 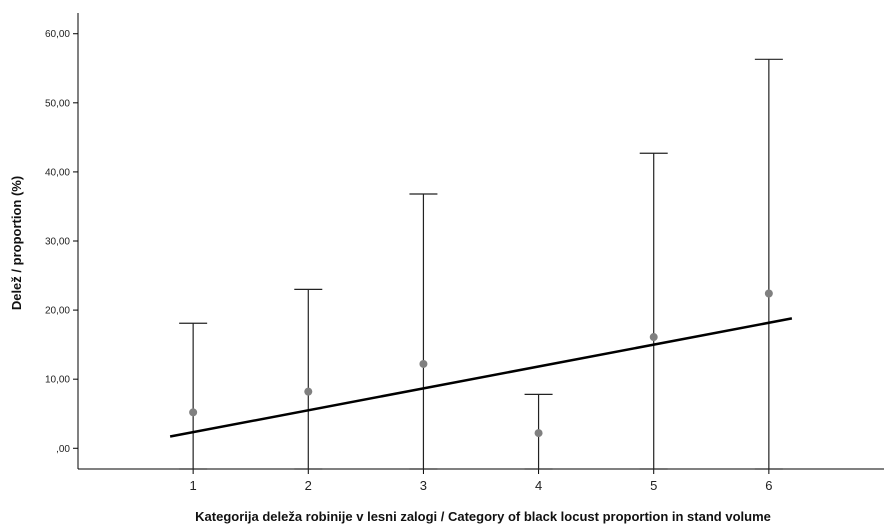 I want to click on y-tick-label: 60,00, so click(x=57, y=34).